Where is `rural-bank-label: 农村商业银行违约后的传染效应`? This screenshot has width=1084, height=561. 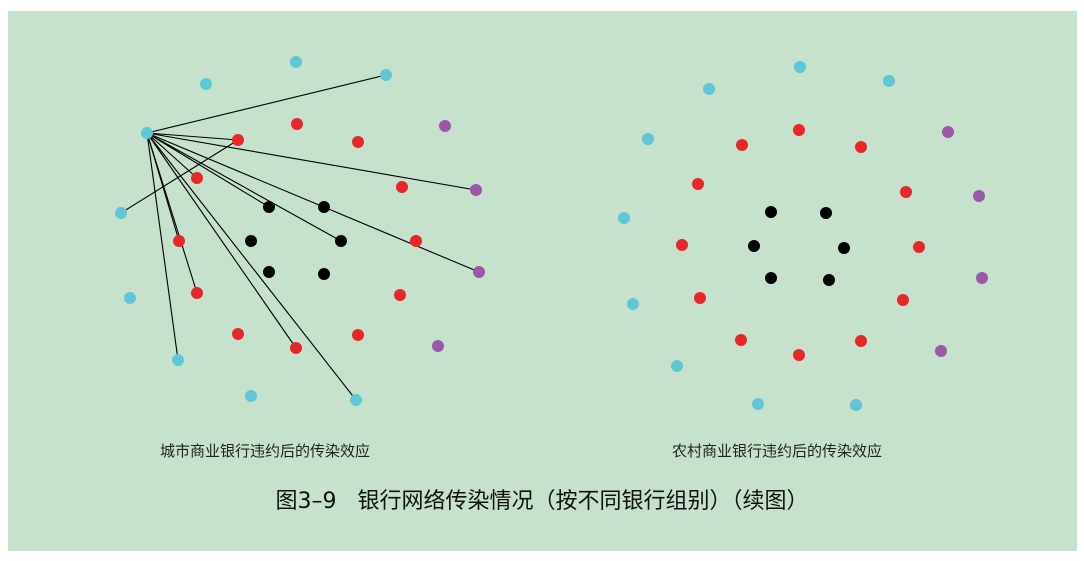 rural-bank-label: 农村商业银行违约后的传染效应 is located at coordinates (777, 451).